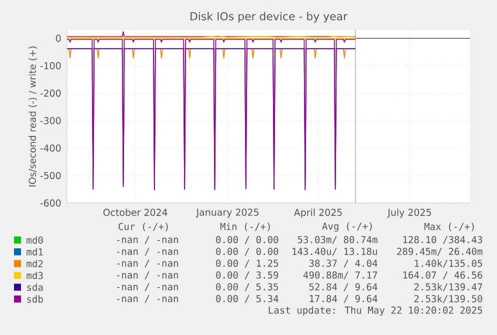 This screenshot has height=335, width=497. What do you see at coordinates (50, 203) in the screenshot?
I see `y-tick-label: -600` at bounding box center [50, 203].